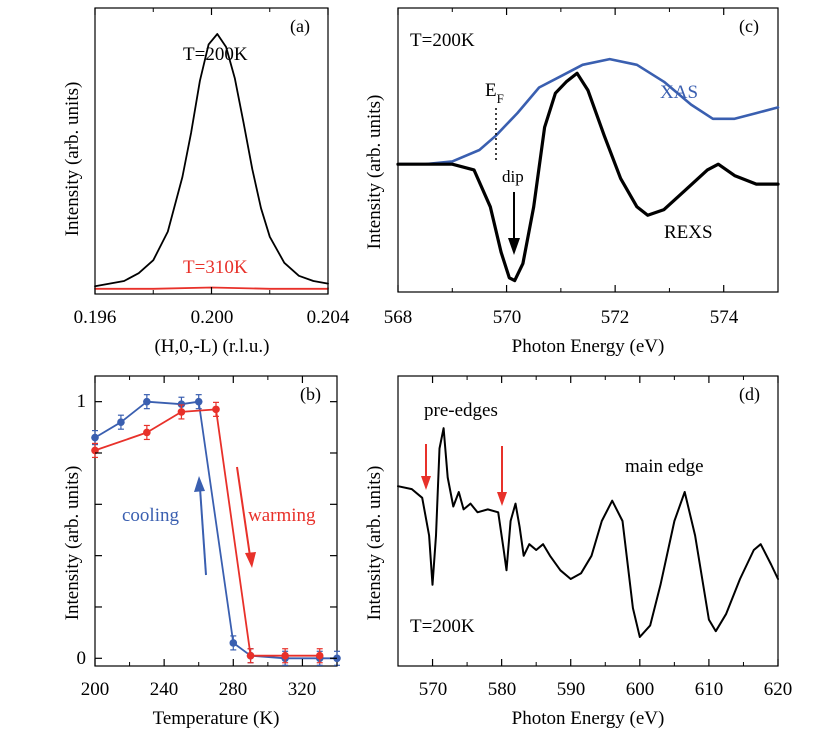 This screenshot has height=734, width=830. I want to click on pre-edges-label: pre-edges, so click(461, 410).